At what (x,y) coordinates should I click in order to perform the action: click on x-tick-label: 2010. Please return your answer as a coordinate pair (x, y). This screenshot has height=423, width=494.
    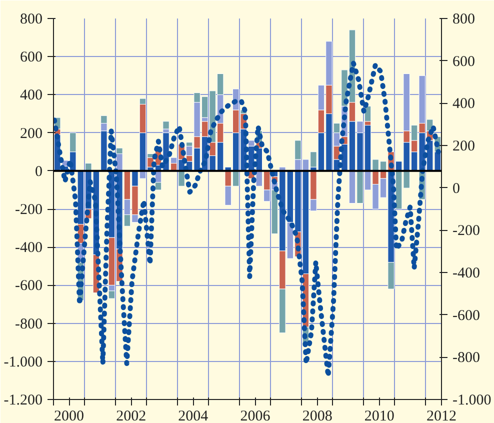
    Looking at the image, I should click on (379, 415).